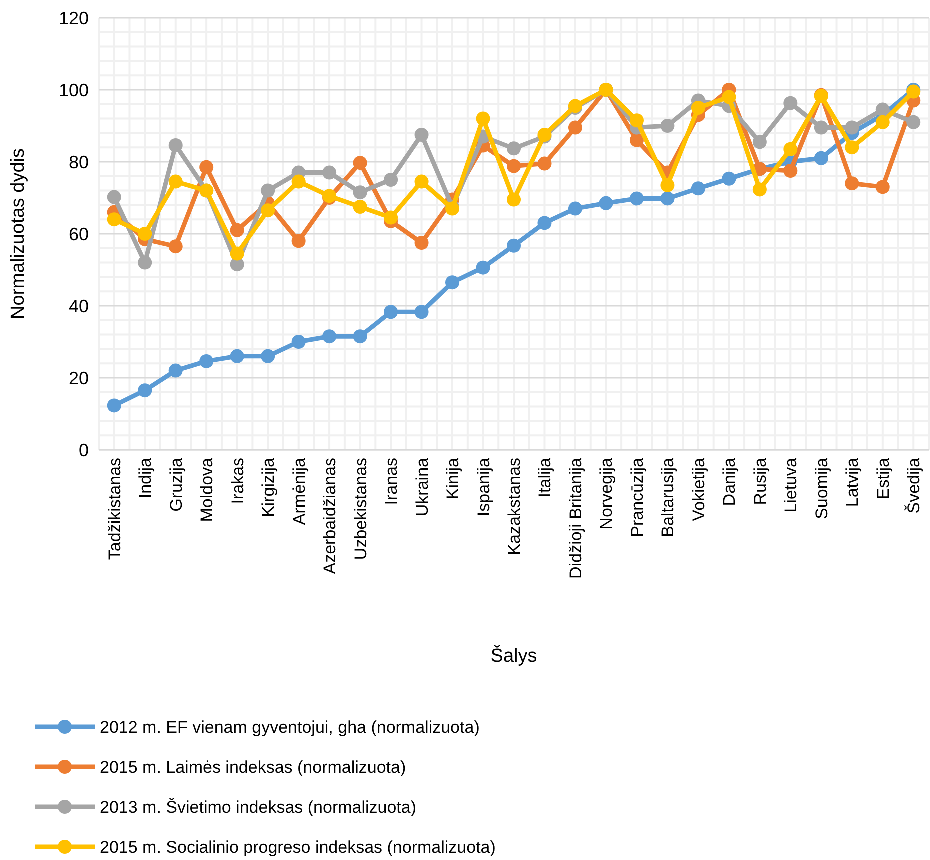 The width and height of the screenshot is (930, 860). What do you see at coordinates (78, 306) in the screenshot?
I see `y-tick-label: 40` at bounding box center [78, 306].